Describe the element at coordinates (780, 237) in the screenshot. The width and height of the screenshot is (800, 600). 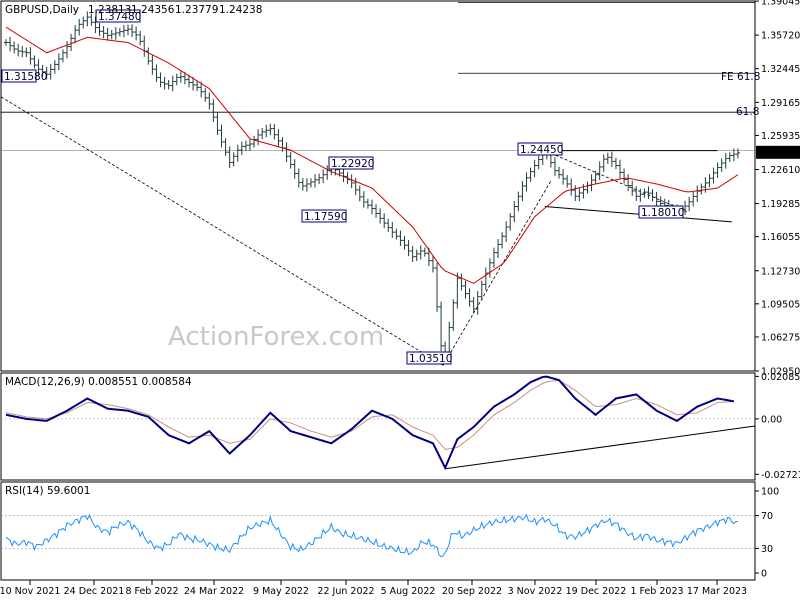
I see `price-y-tick-label: 1.16055` at that location.